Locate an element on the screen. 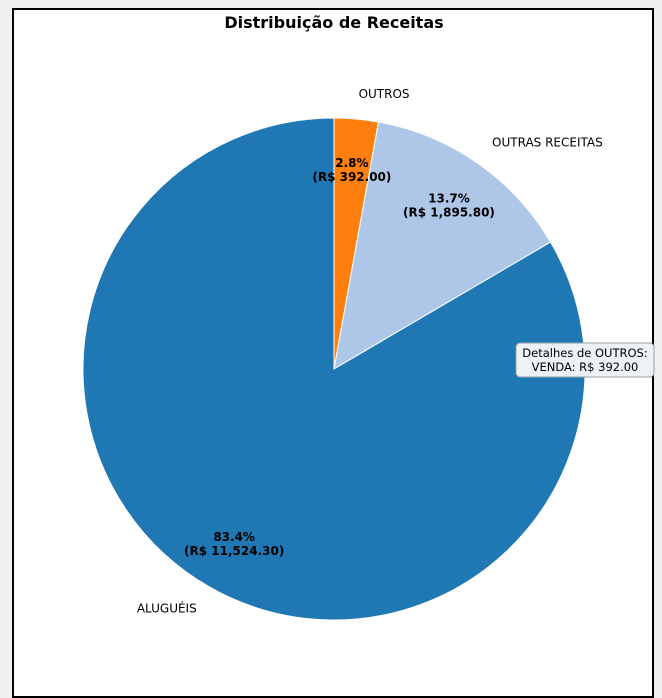 The image size is (662, 698). slice-category-label-2: ALUGUÉIS is located at coordinates (167, 608).